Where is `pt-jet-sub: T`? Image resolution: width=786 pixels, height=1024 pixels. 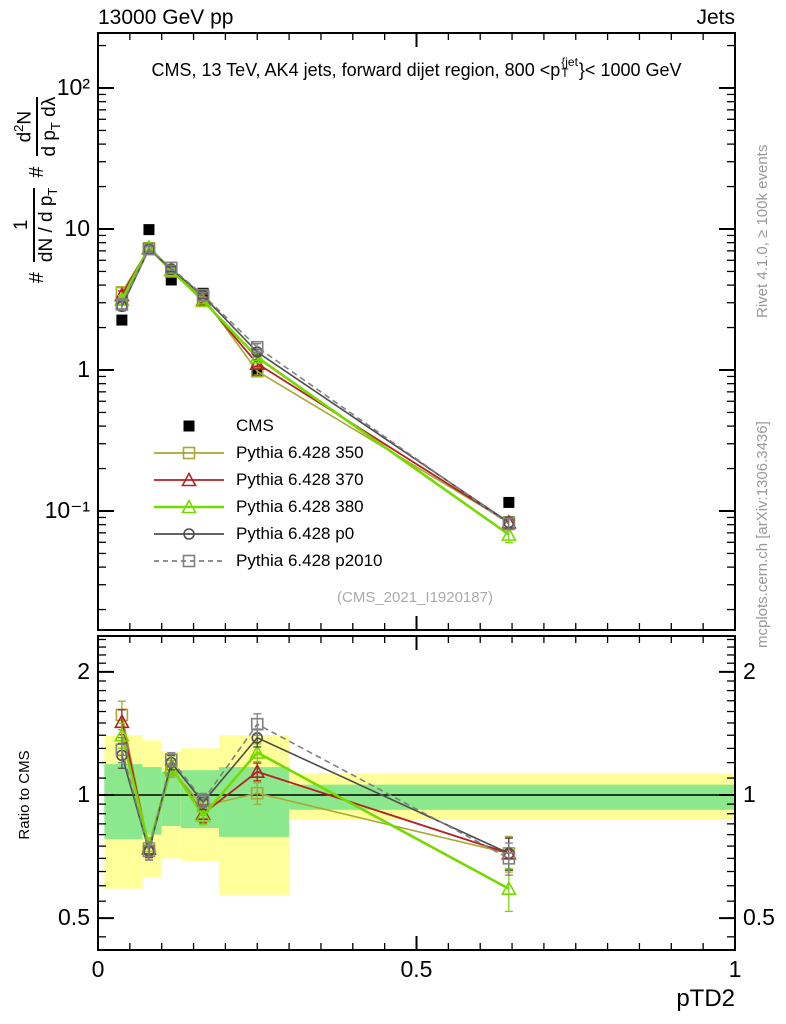 pt-jet-sub: T is located at coordinates (565, 73).